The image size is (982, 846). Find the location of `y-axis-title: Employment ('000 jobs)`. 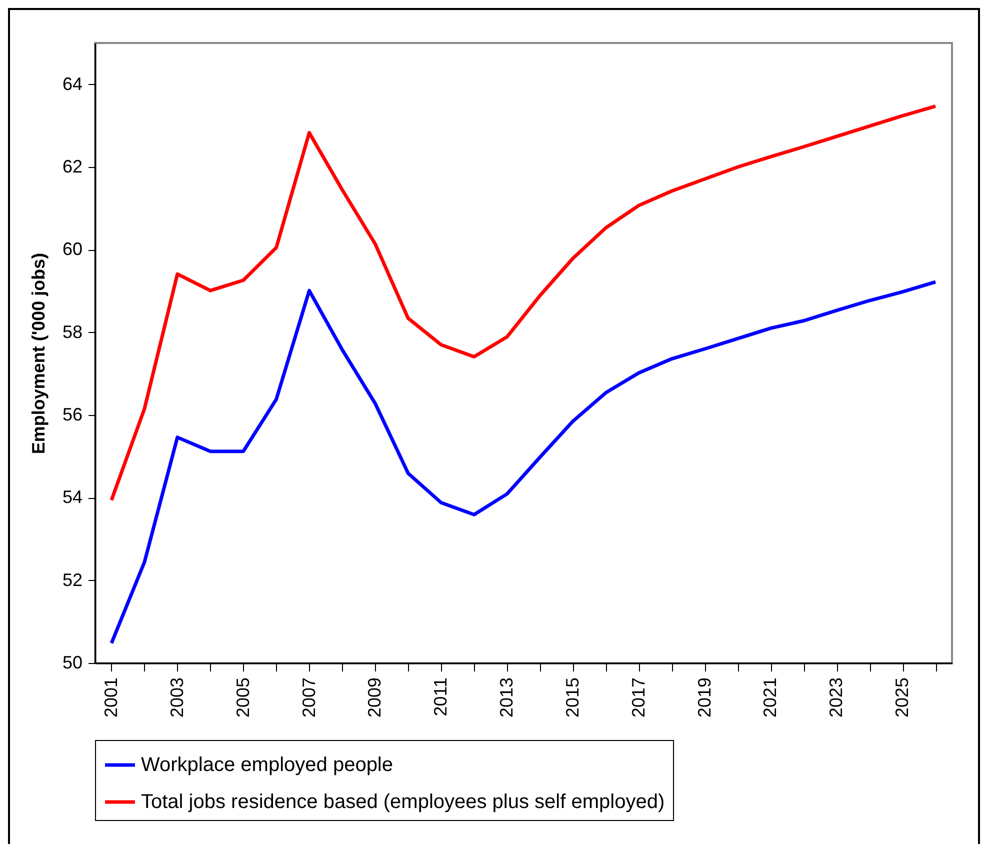

y-axis-title: Employment ('000 jobs) is located at coordinates (38, 353).